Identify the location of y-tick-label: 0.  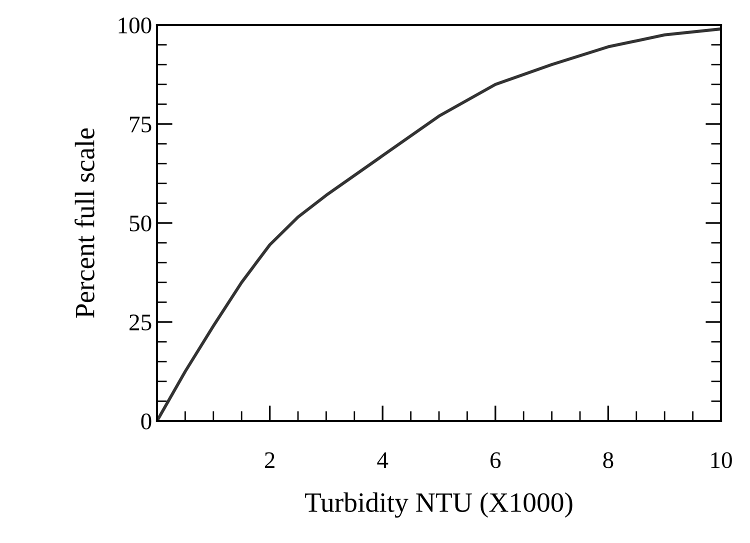
(146, 421).